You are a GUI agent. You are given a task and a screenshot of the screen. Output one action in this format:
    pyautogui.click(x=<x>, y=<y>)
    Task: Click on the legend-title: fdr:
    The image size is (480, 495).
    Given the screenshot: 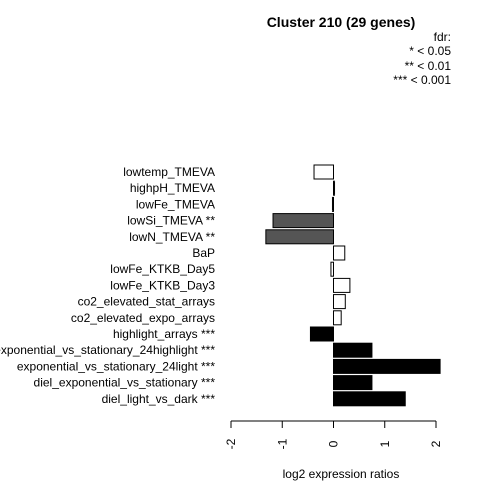 What is the action you would take?
    pyautogui.click(x=442, y=37)
    